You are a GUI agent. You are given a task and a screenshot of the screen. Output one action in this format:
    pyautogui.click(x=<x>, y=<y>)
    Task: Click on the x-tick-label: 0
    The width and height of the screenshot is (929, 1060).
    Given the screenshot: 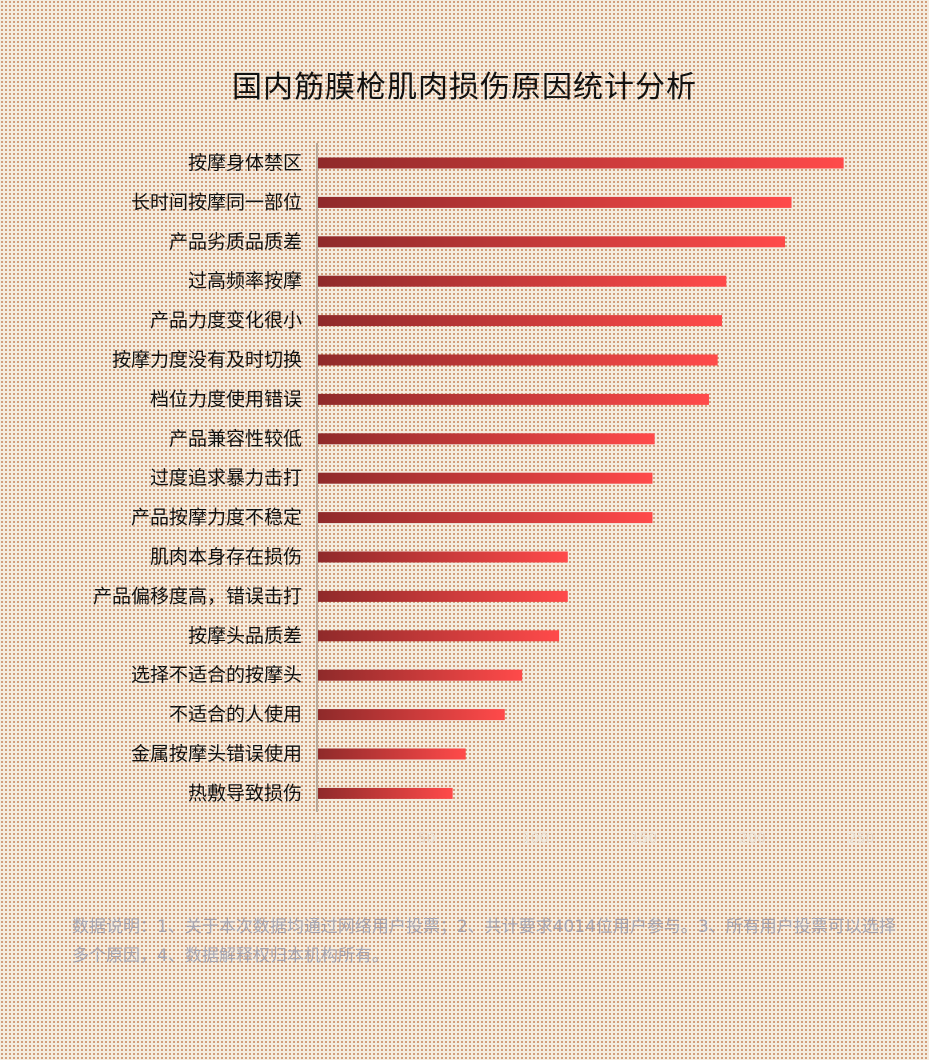 What is the action you would take?
    pyautogui.click(x=318, y=839)
    